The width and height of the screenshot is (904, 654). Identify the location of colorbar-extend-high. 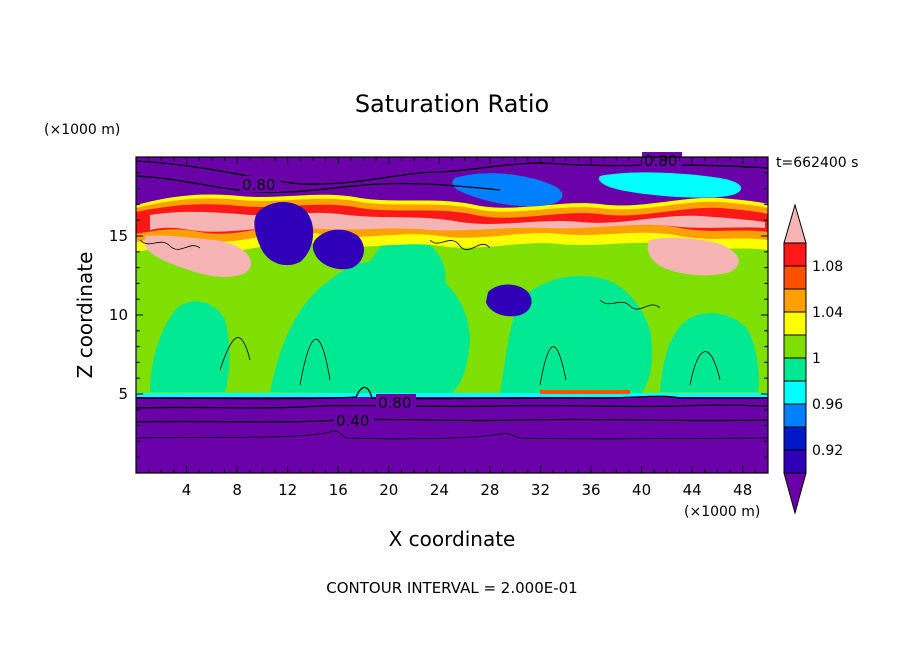
(795, 223).